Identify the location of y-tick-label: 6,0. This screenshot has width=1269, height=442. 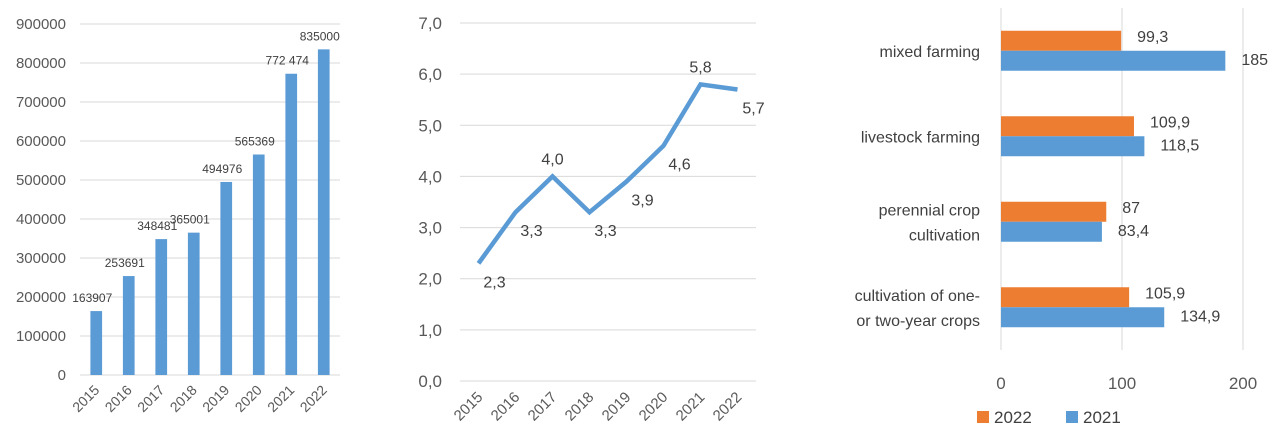
(430, 74).